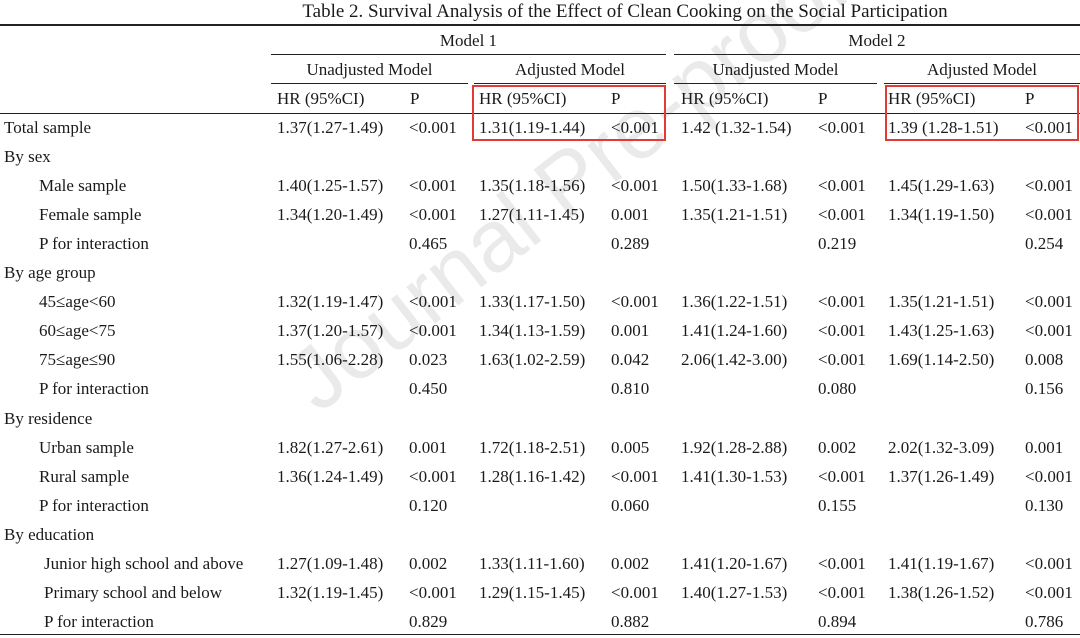 This screenshot has width=1080, height=638. I want to click on row-label: Total sample, so click(48, 127).